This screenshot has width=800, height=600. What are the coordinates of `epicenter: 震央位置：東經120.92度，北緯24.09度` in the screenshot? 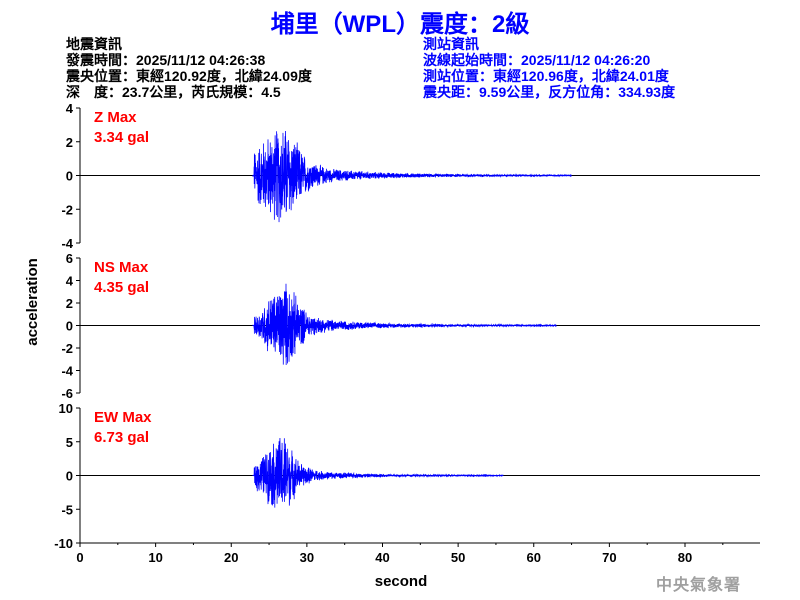 It's located at (189, 76).